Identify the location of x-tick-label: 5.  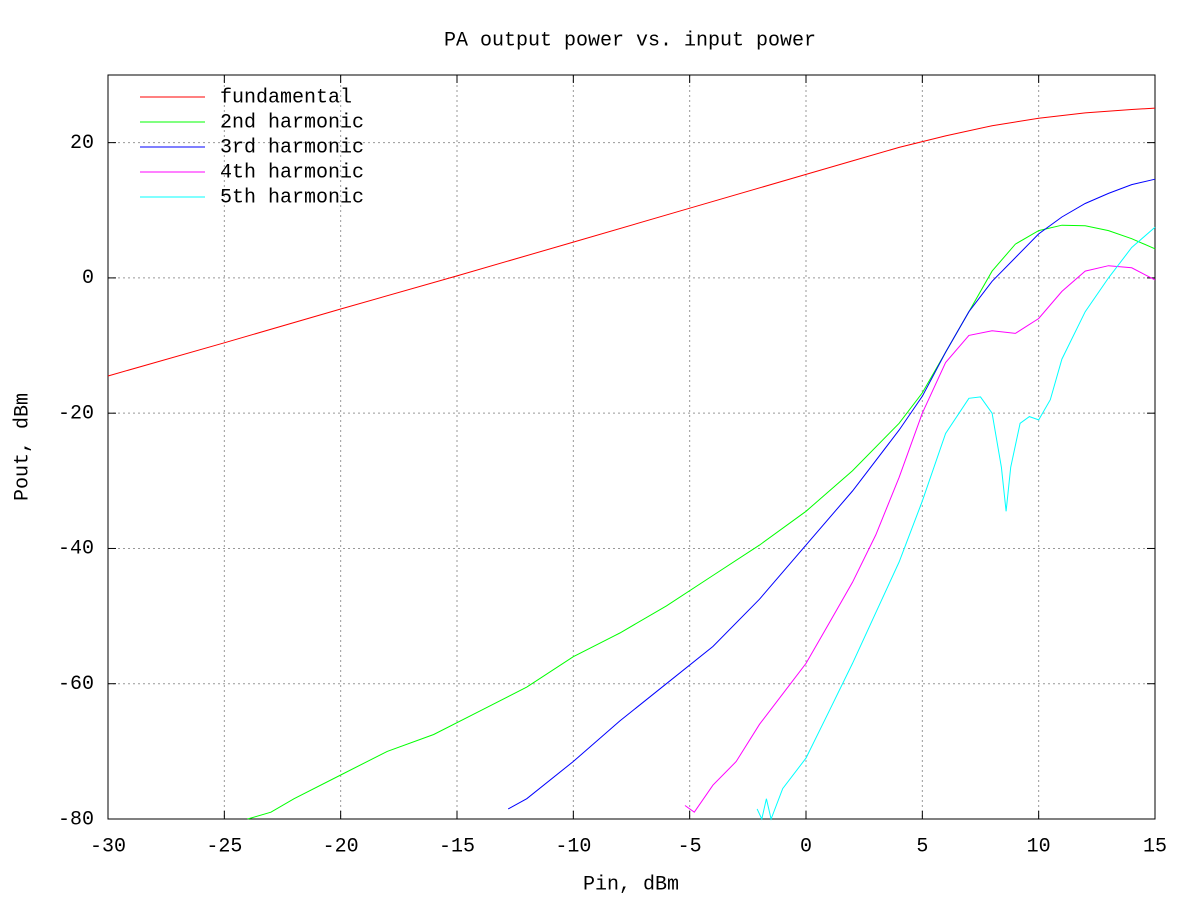
(922, 846).